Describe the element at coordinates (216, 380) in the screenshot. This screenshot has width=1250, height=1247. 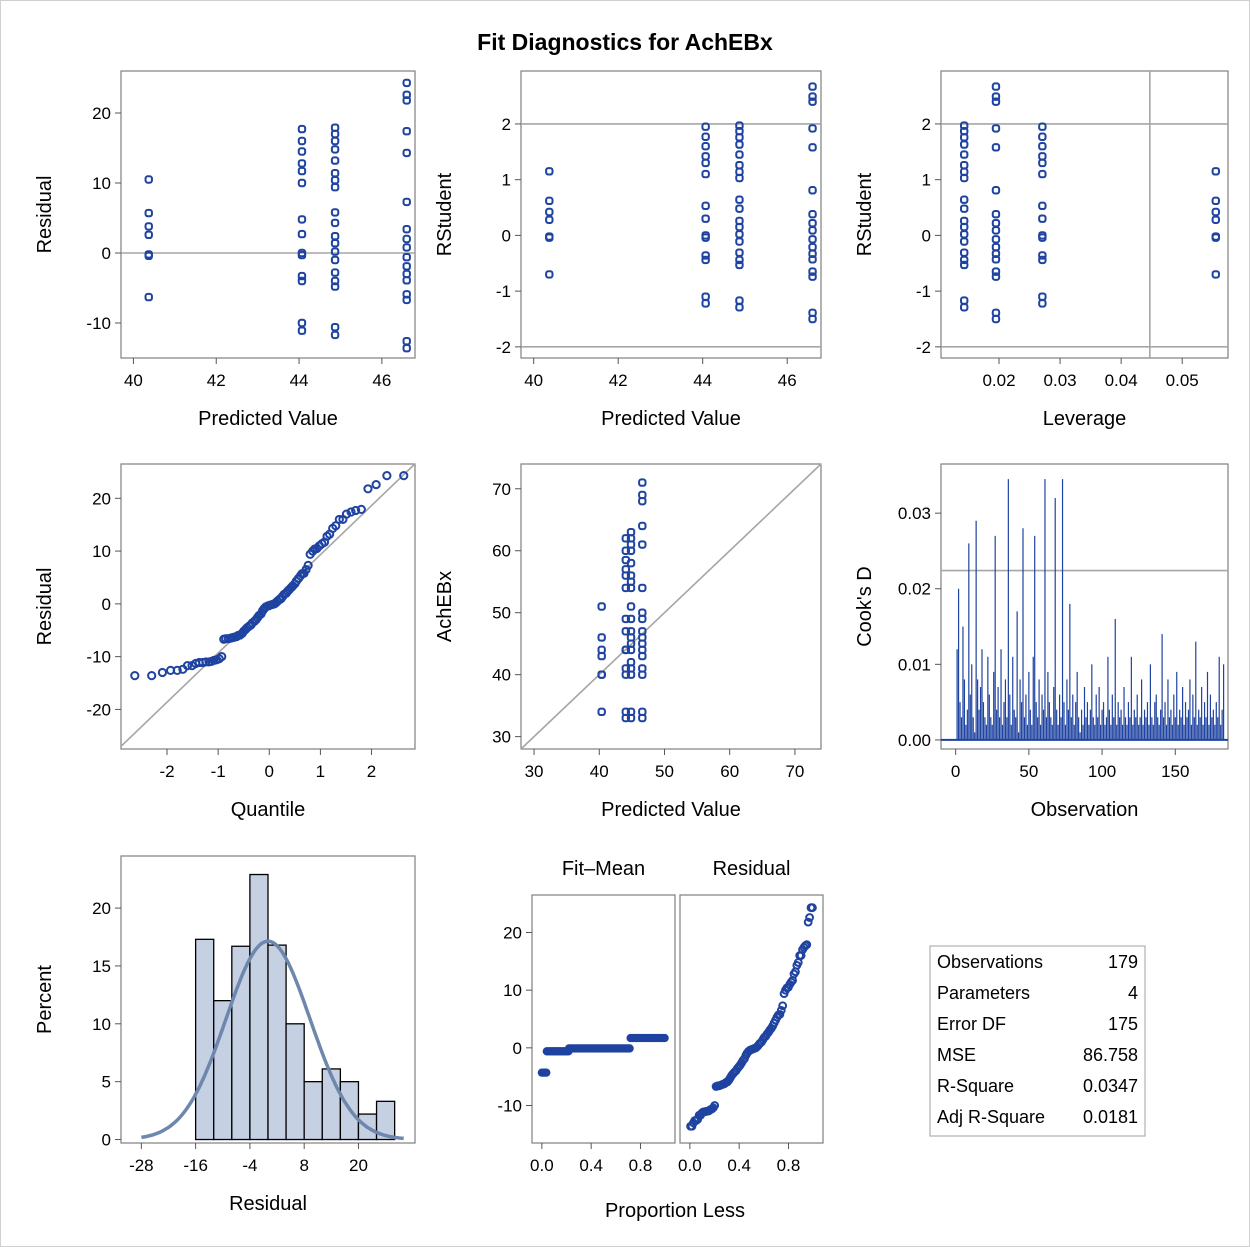
I see `x-tick-label: 42` at that location.